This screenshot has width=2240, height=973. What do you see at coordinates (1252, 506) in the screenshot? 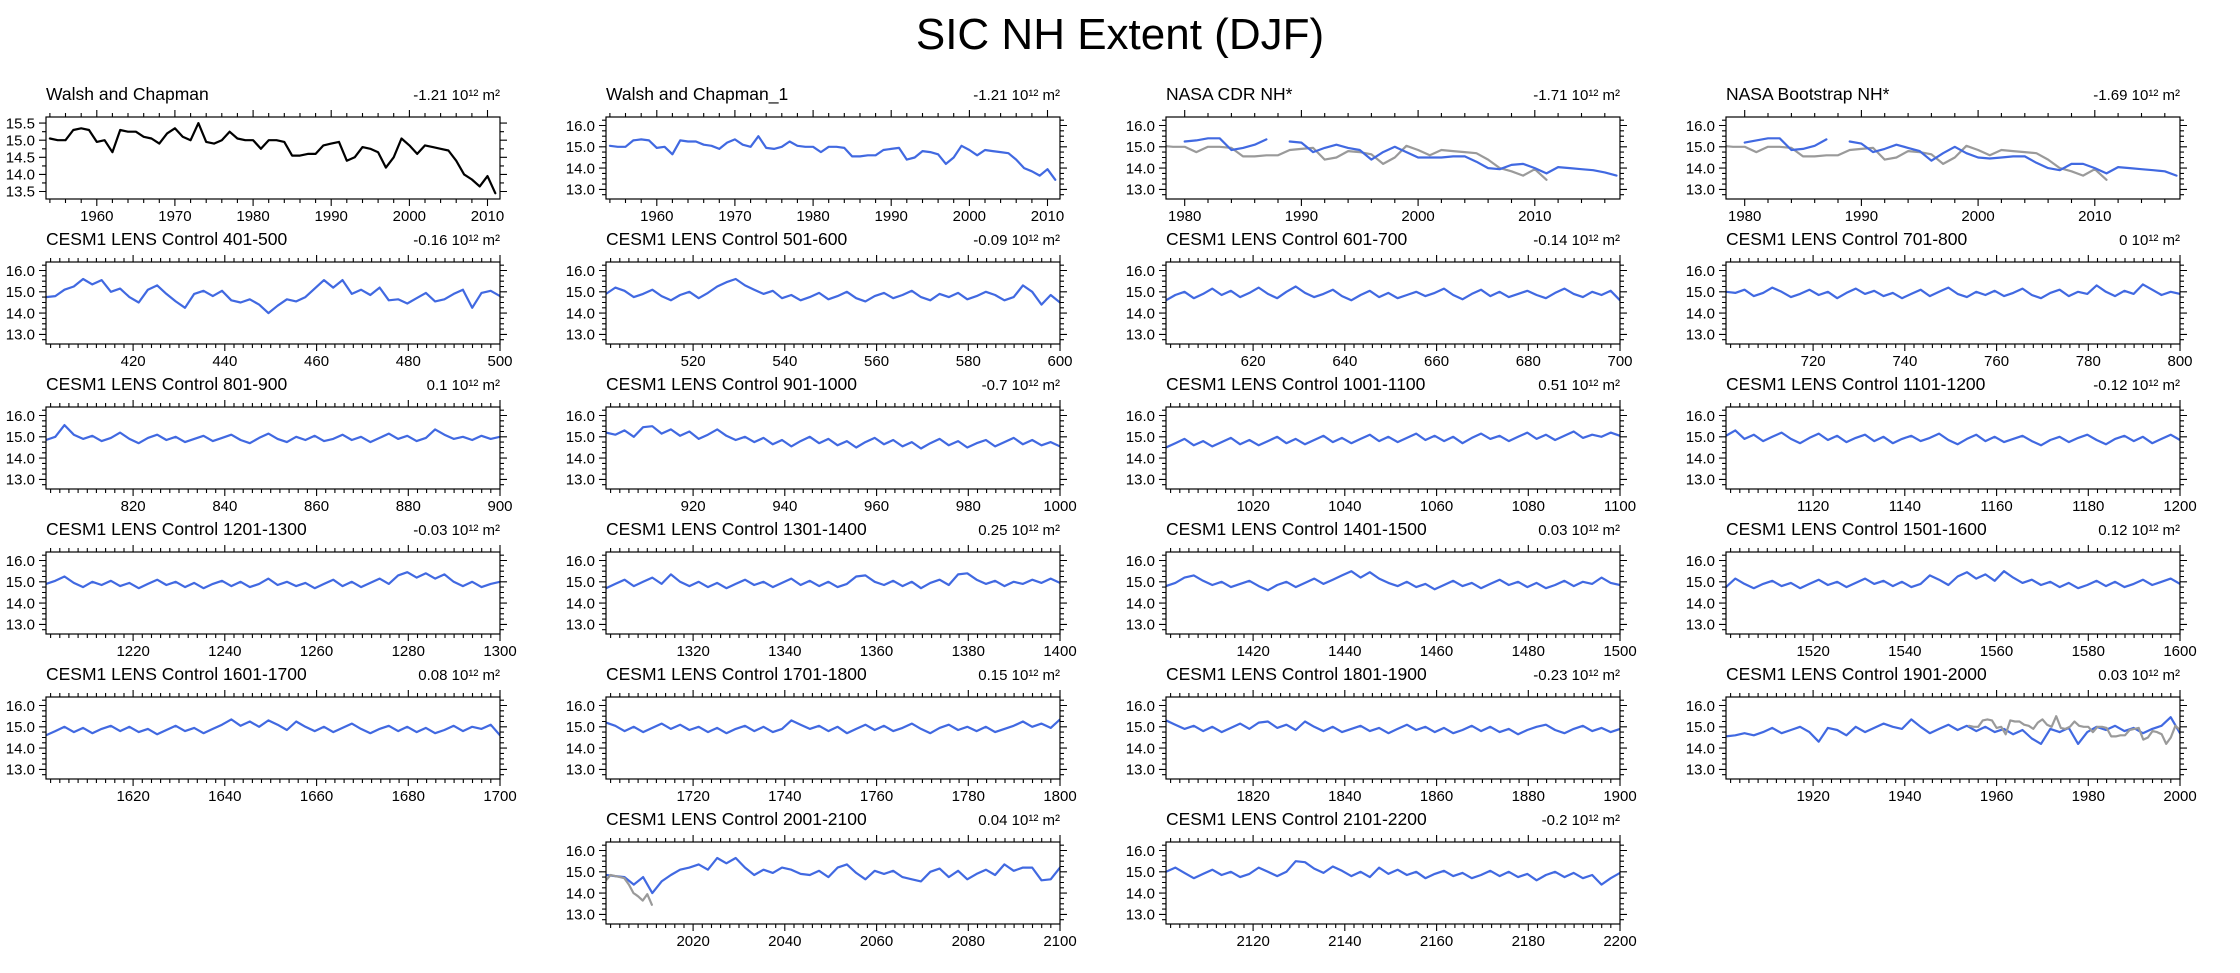
I see `x-tick-label: 1020` at bounding box center [1252, 506].